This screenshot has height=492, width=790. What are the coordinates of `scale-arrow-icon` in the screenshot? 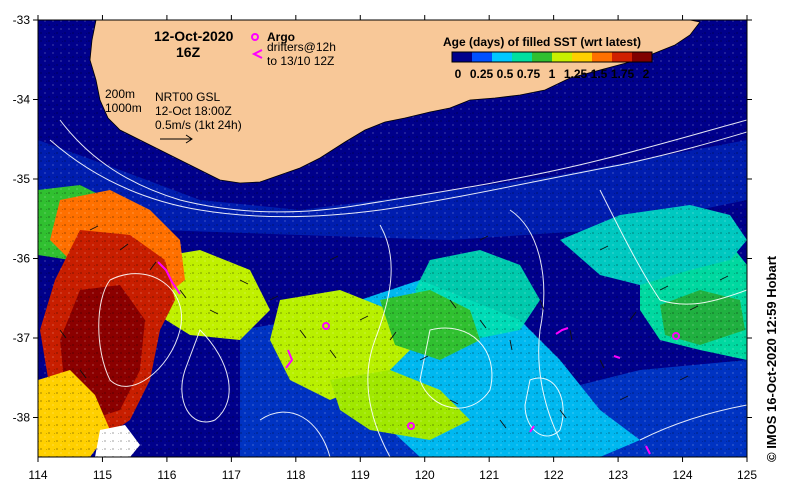 It's located at (176, 139).